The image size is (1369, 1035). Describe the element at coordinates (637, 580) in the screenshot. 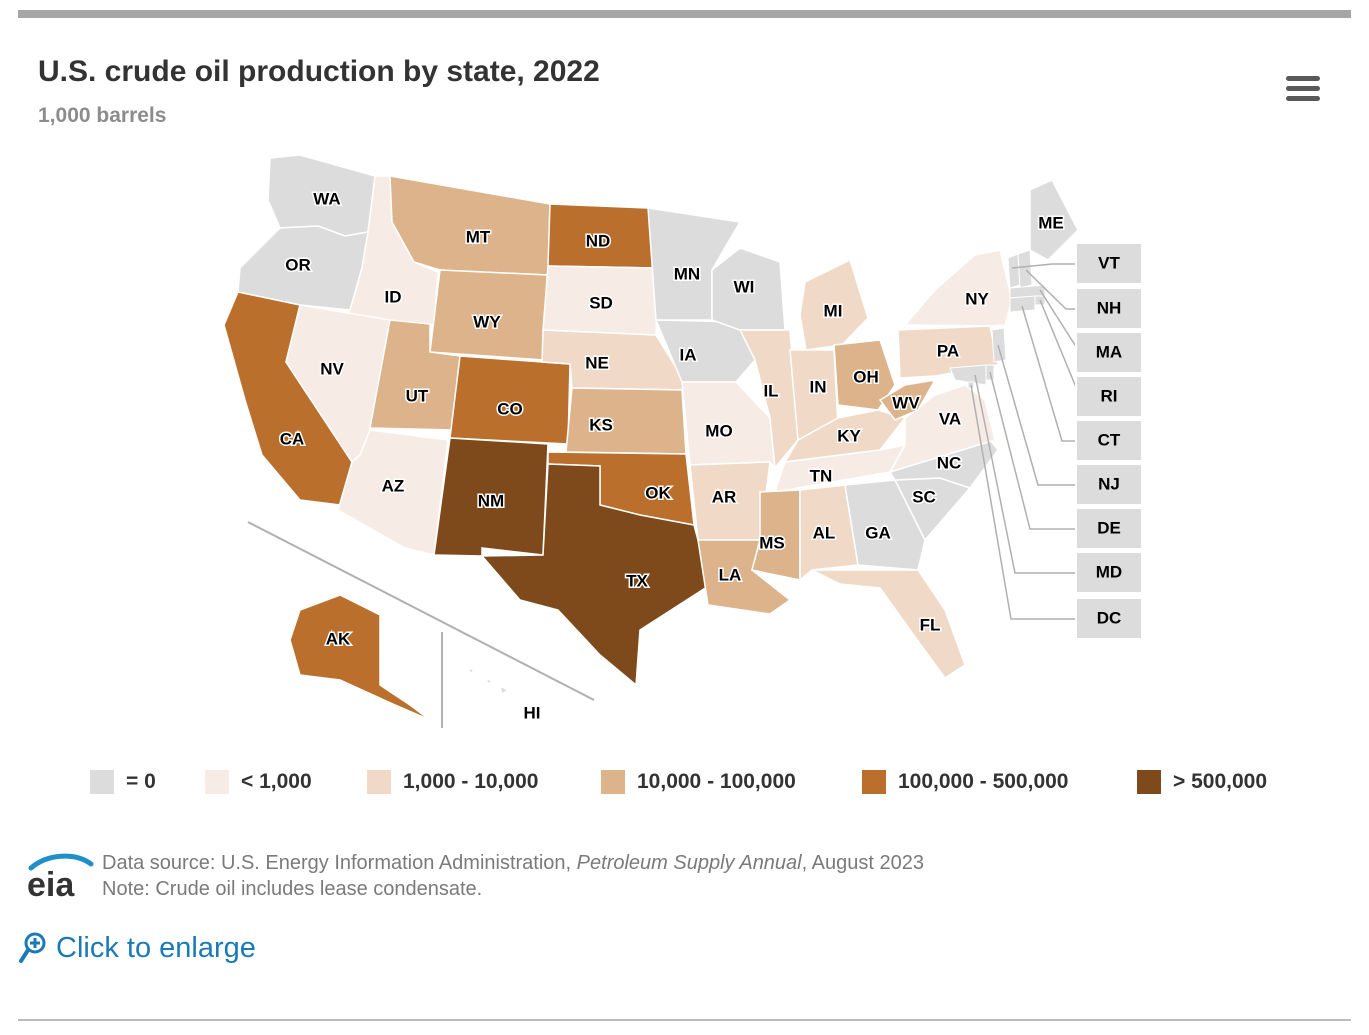

I see `state-label: TX` at that location.